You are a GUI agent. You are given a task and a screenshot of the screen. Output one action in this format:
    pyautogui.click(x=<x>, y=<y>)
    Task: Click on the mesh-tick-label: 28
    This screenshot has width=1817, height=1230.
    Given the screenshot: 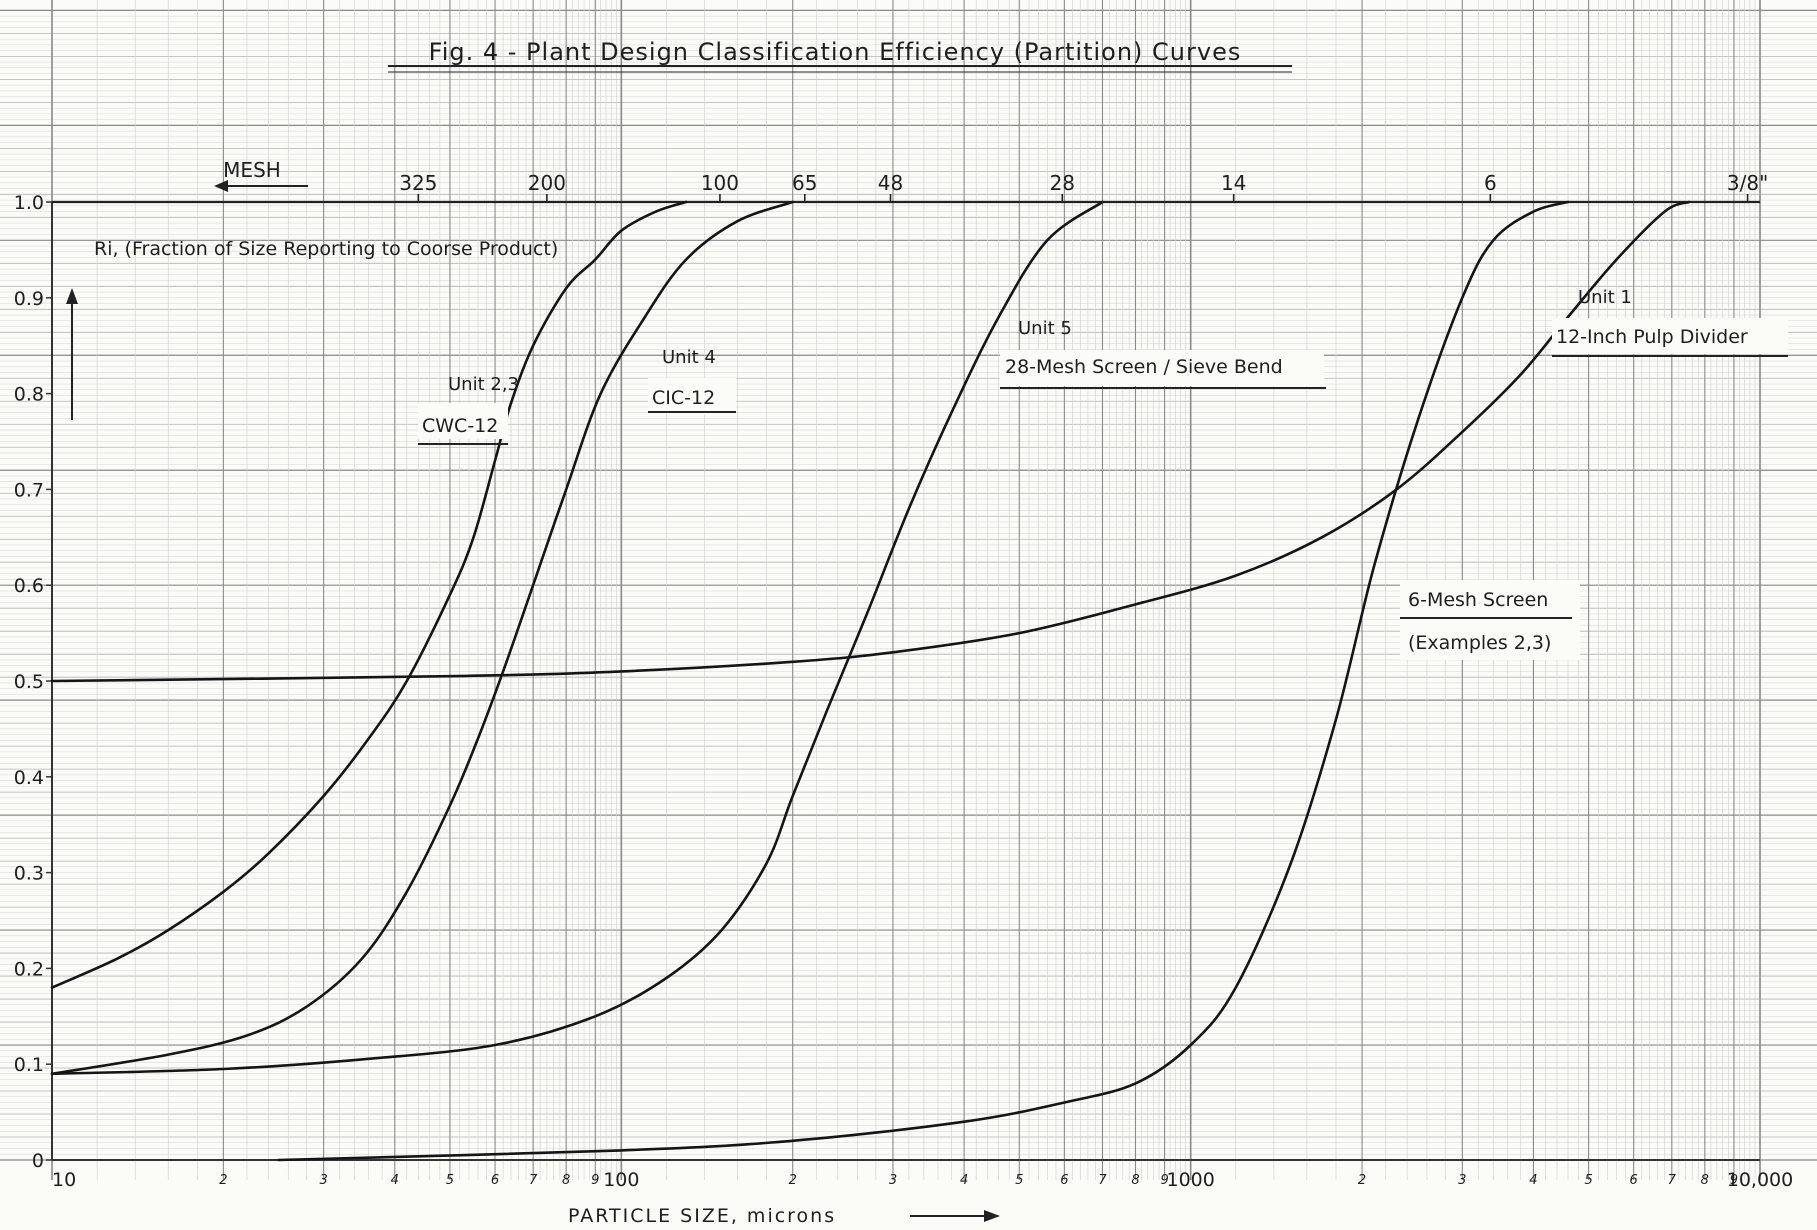 What is the action you would take?
    pyautogui.click(x=1062, y=183)
    